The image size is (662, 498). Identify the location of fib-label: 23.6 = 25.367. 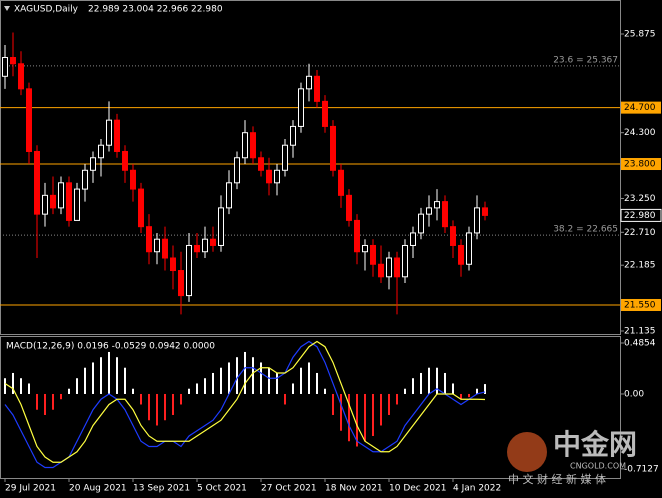
(585, 60).